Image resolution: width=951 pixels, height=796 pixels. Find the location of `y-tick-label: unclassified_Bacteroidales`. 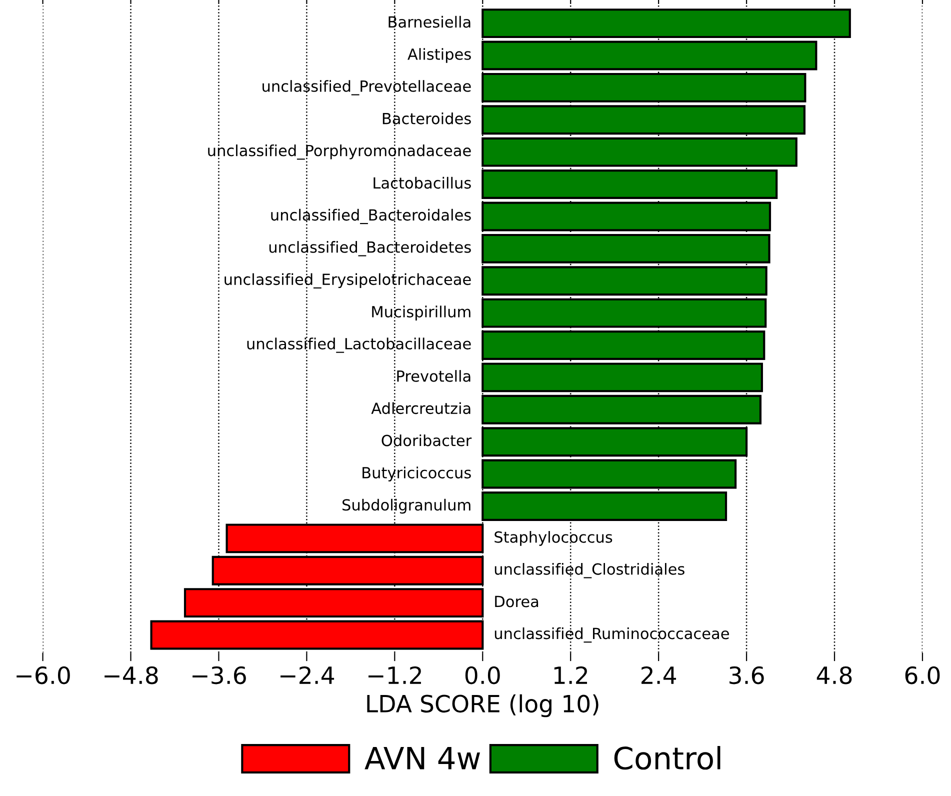

y-tick-label: unclassified_Bacteroidales is located at coordinates (371, 216).